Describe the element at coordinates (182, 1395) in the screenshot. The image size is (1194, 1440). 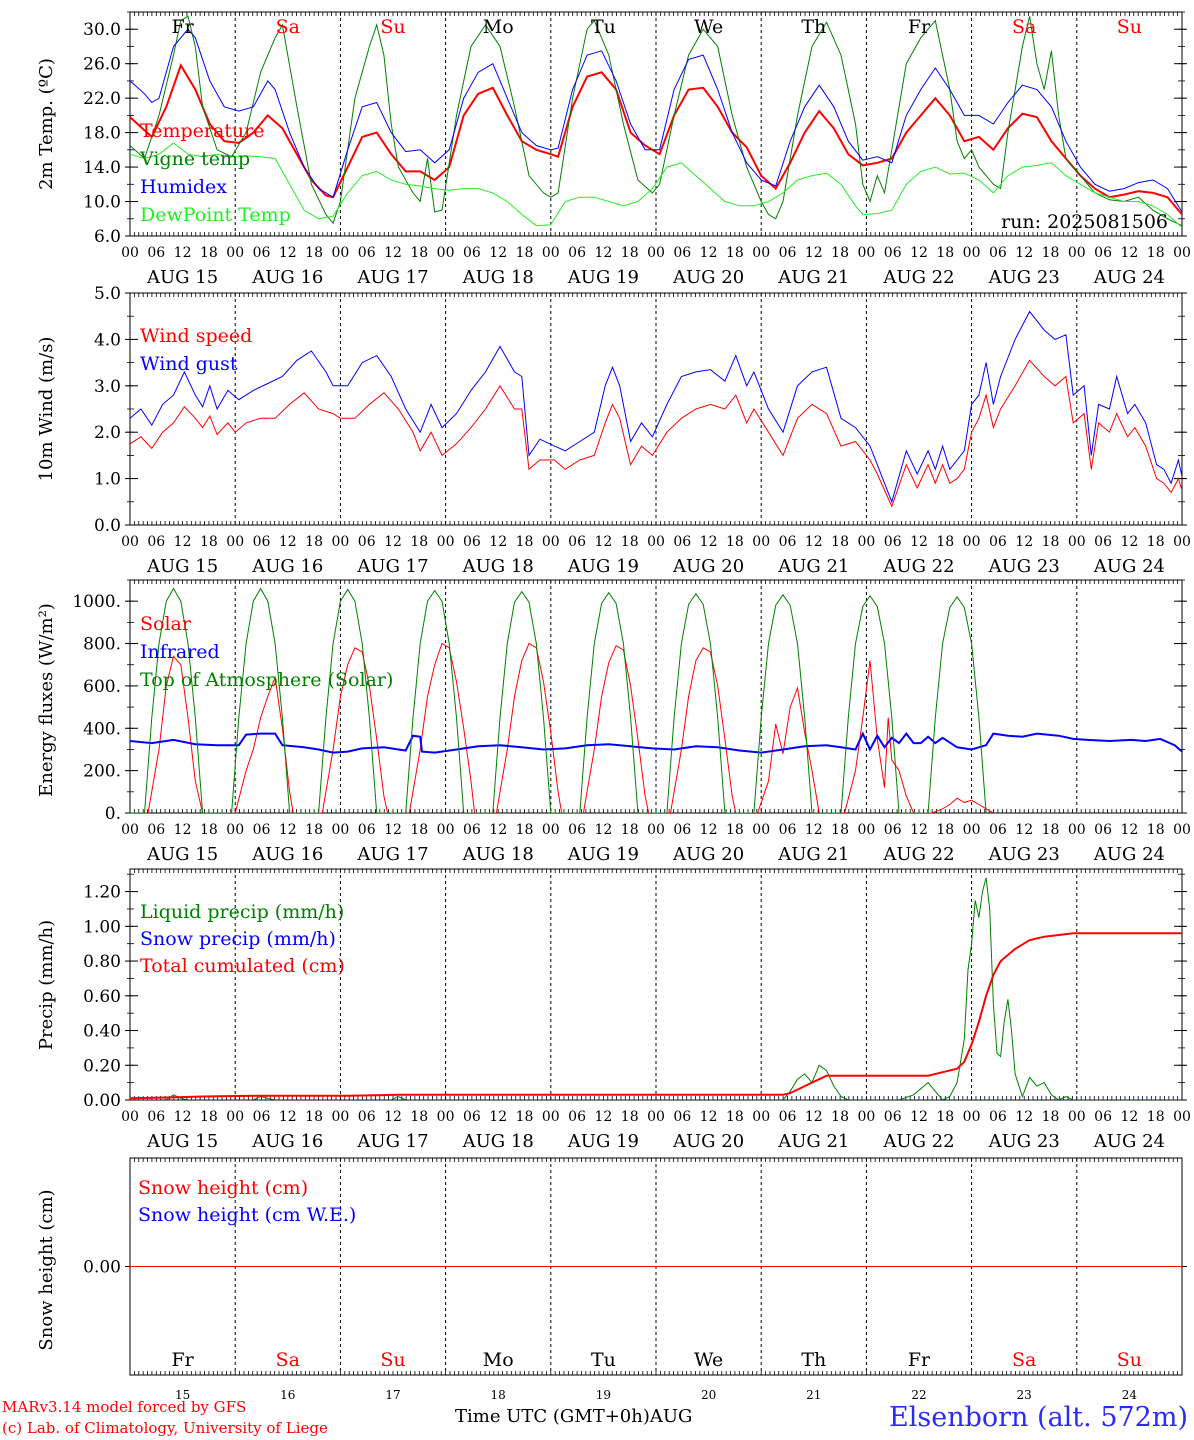
I see `day-number: 15` at that location.